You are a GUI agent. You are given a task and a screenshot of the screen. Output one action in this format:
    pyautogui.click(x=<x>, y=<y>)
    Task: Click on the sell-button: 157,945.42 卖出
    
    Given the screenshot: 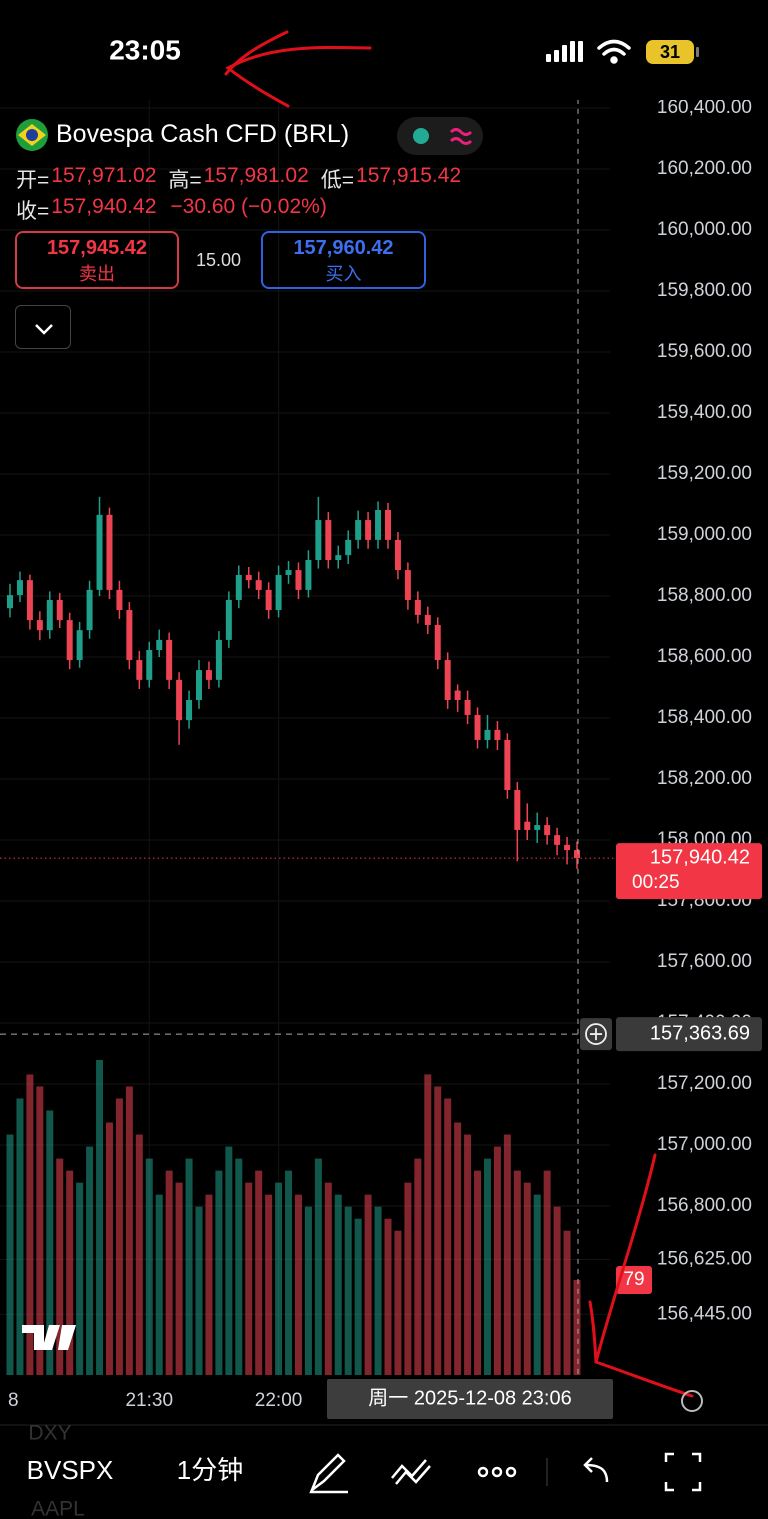 What is the action you would take?
    pyautogui.click(x=97, y=260)
    